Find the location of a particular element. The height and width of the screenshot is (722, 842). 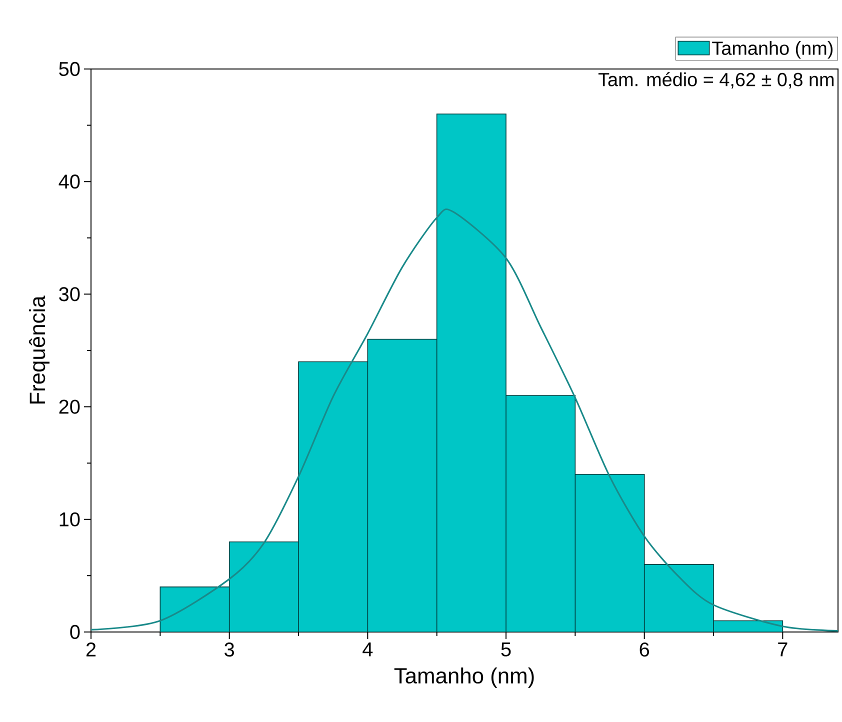

x-axis-title: Tamanho (nm) is located at coordinates (464, 677).